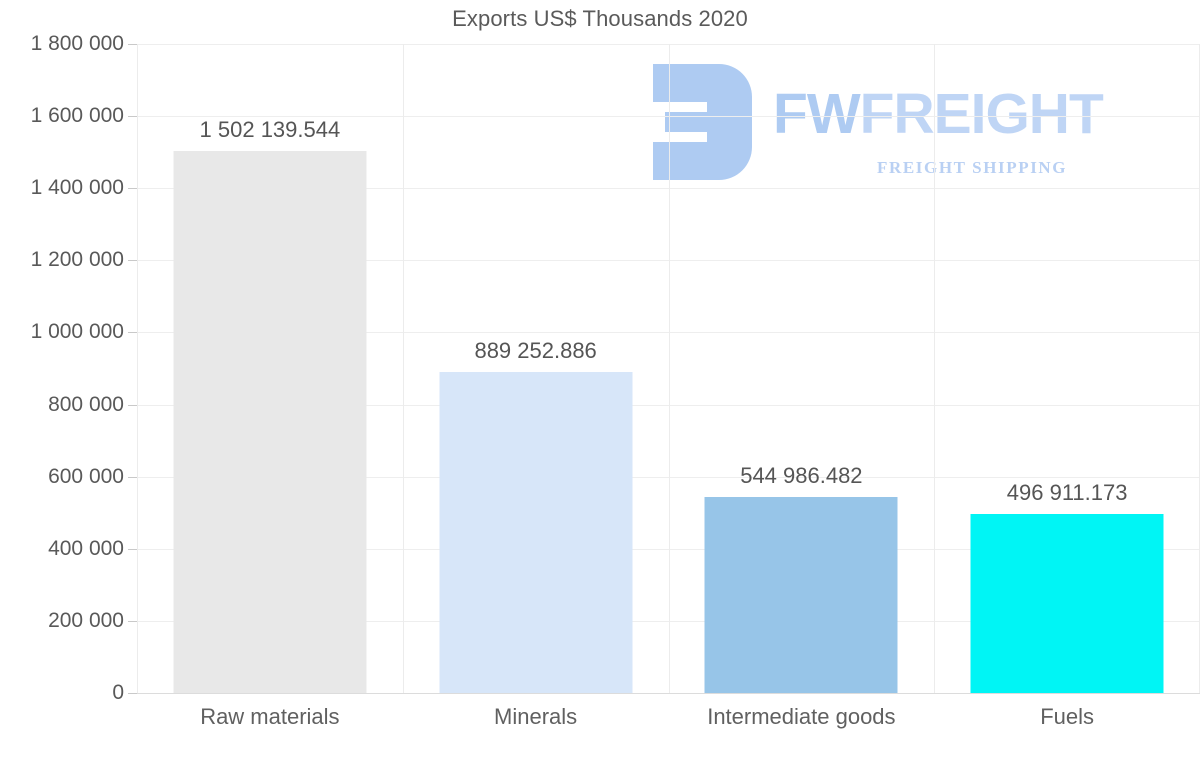  What do you see at coordinates (77, 43) in the screenshot?
I see `y-axis-tick-label: 1 800 000` at bounding box center [77, 43].